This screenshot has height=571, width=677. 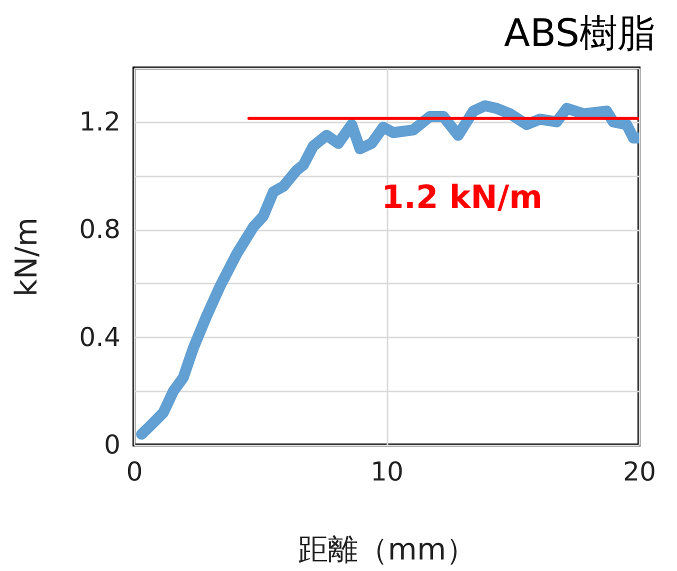 I want to click on annotation: 1.2 kN/m, so click(x=462, y=197).